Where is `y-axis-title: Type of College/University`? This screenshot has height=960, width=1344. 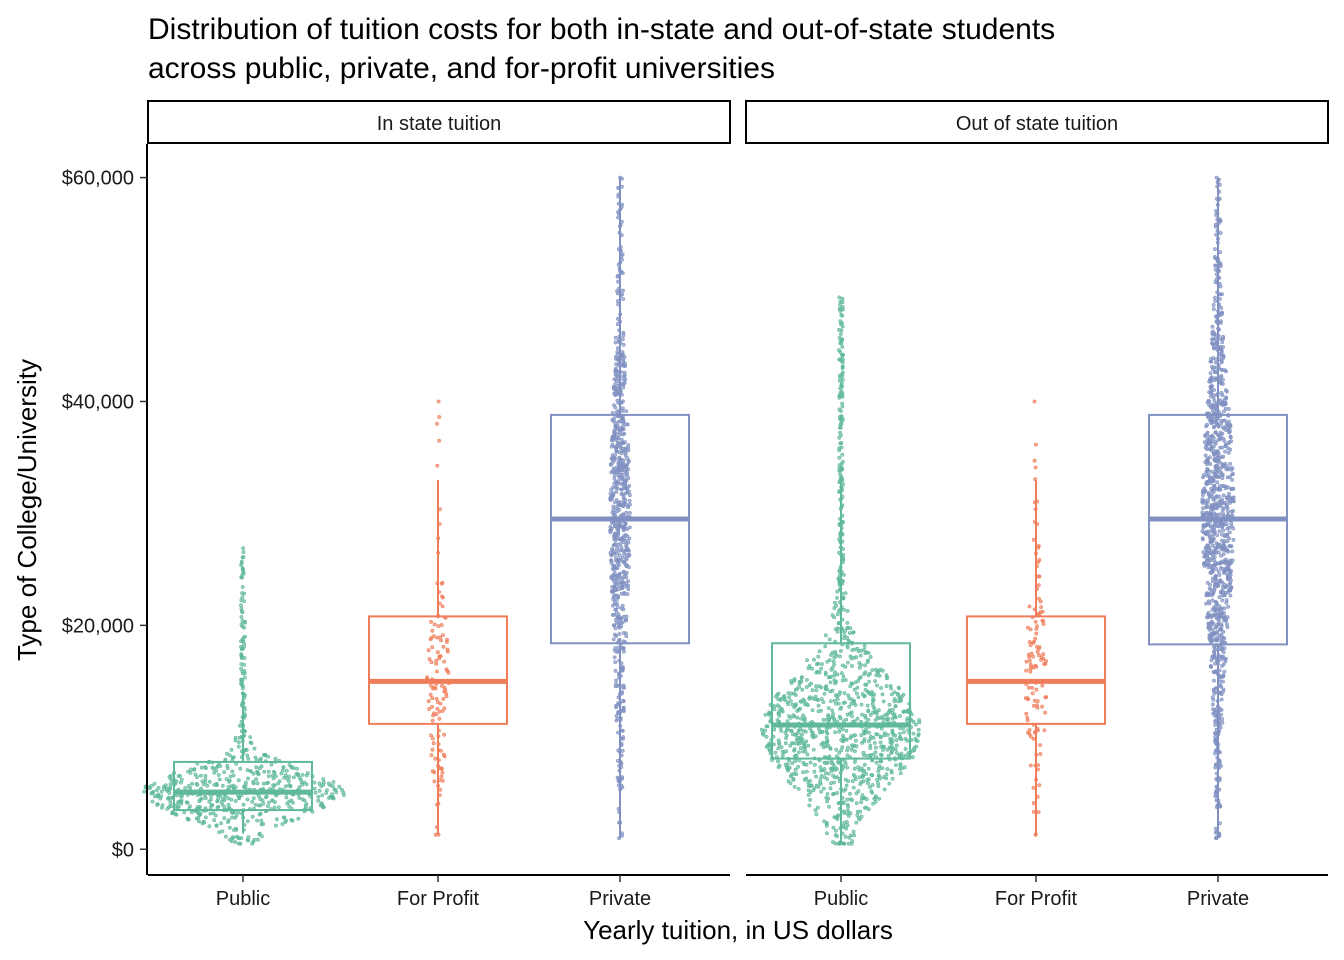 y-axis-title: Type of College/University is located at coordinates (27, 510).